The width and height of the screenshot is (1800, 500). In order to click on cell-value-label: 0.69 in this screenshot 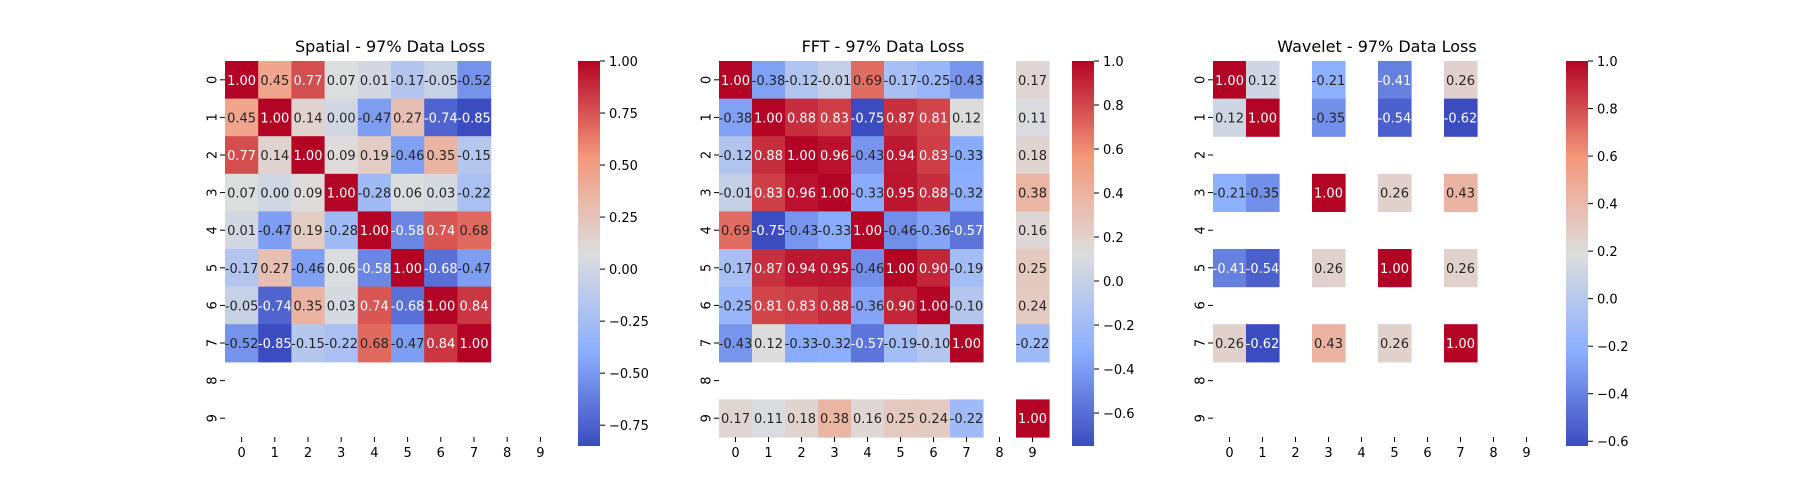, I will do `click(867, 81)`.